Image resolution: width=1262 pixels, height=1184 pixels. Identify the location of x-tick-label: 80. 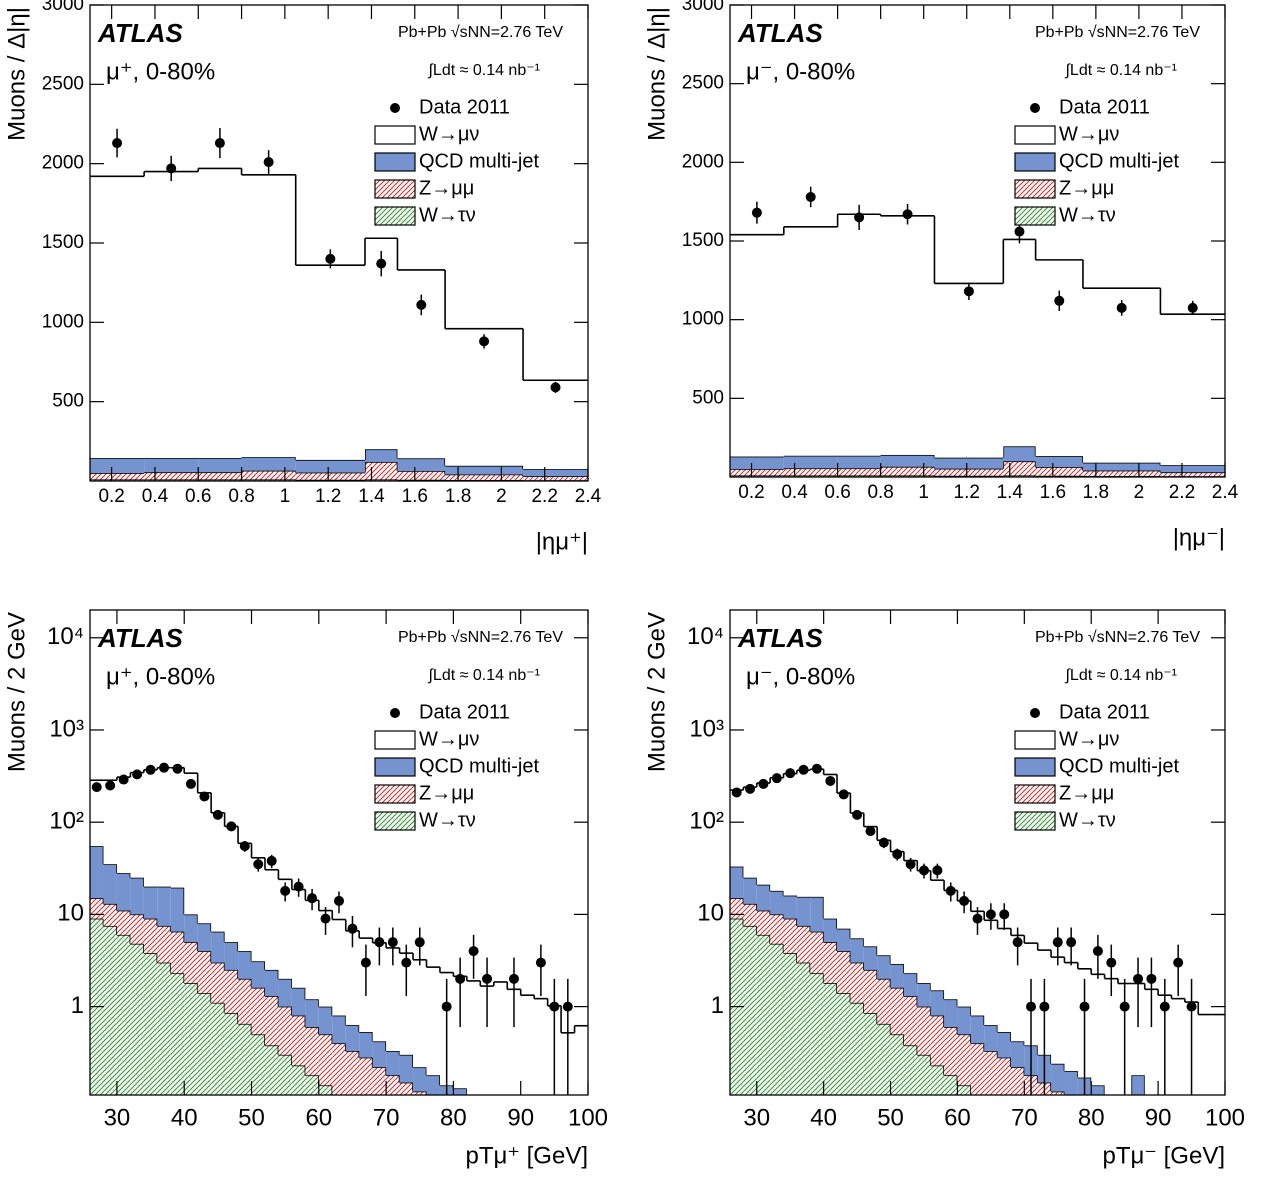
(453, 1117).